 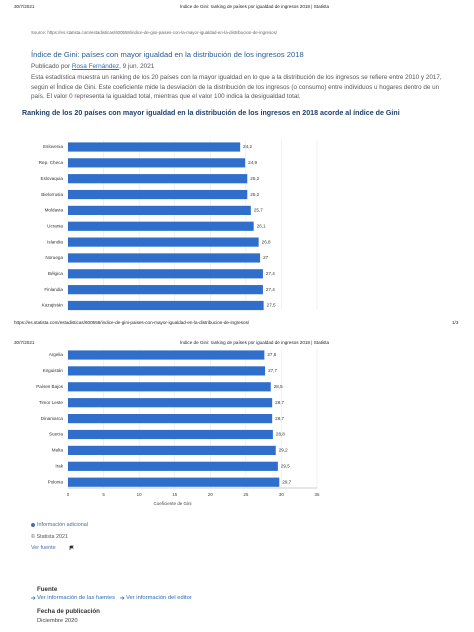 What do you see at coordinates (51, 66) in the screenshot?
I see `byline-prefix: Publicado por` at bounding box center [51, 66].